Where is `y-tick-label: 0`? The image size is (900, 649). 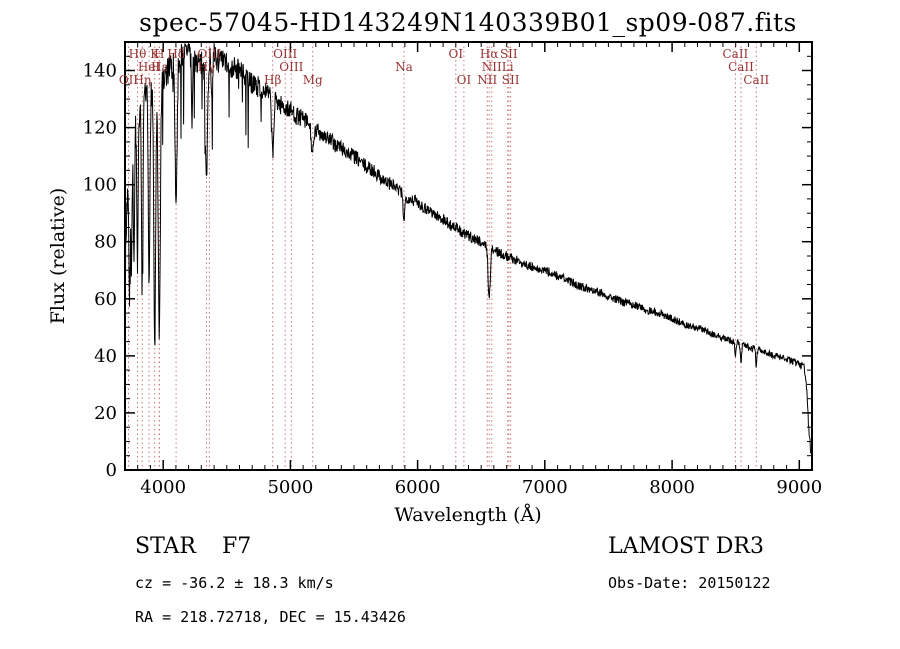 y-tick-label: 0 is located at coordinates (111, 470).